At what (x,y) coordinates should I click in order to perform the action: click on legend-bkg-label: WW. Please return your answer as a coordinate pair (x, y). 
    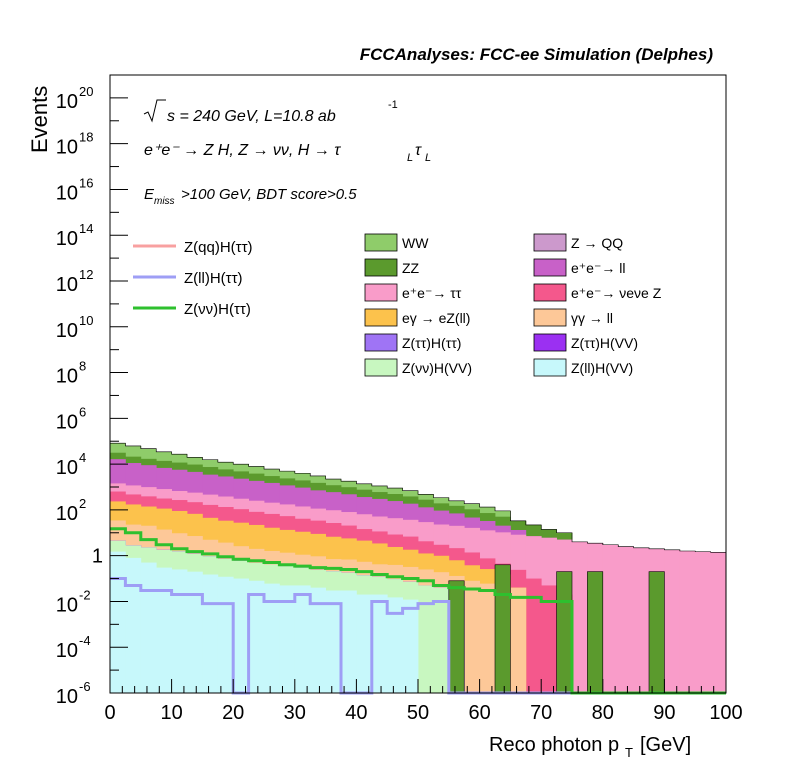
    Looking at the image, I should click on (415, 243).